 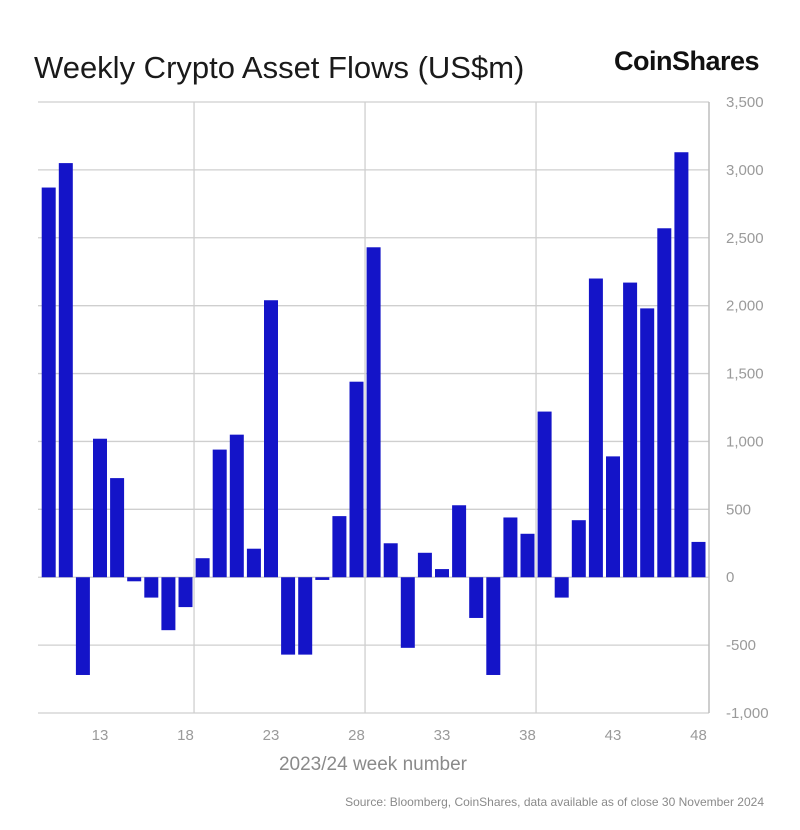 What do you see at coordinates (442, 735) in the screenshot?
I see `x-tick-label: 33` at bounding box center [442, 735].